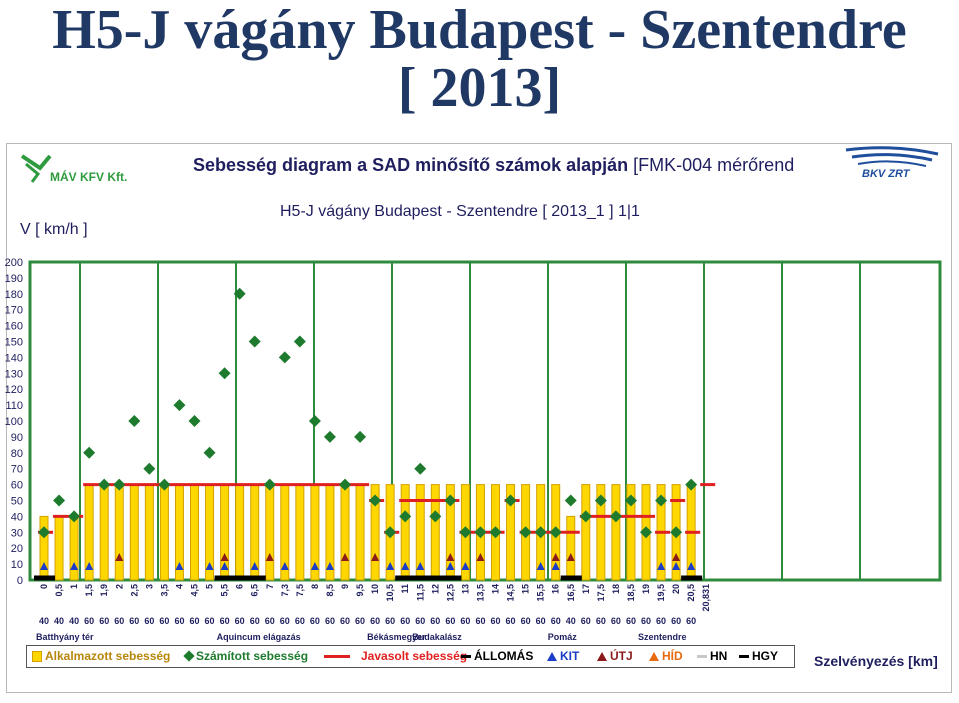 The image size is (959, 703). I want to click on legend-hgy-swatch, so click(744, 656).